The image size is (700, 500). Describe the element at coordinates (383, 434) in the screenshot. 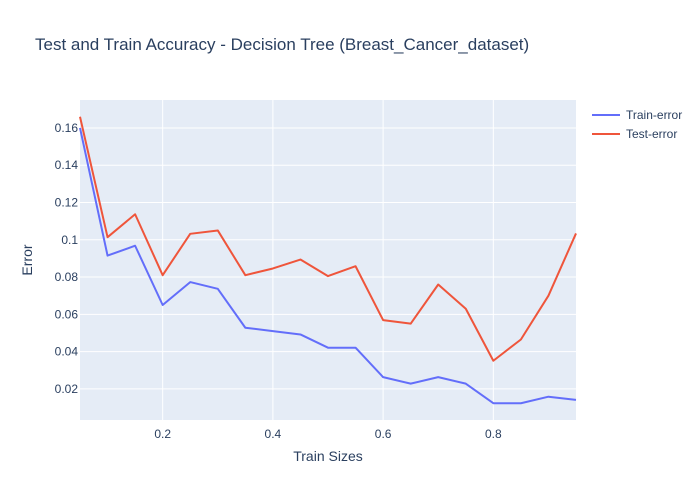

I see `x-tick-label: 0.6` at that location.